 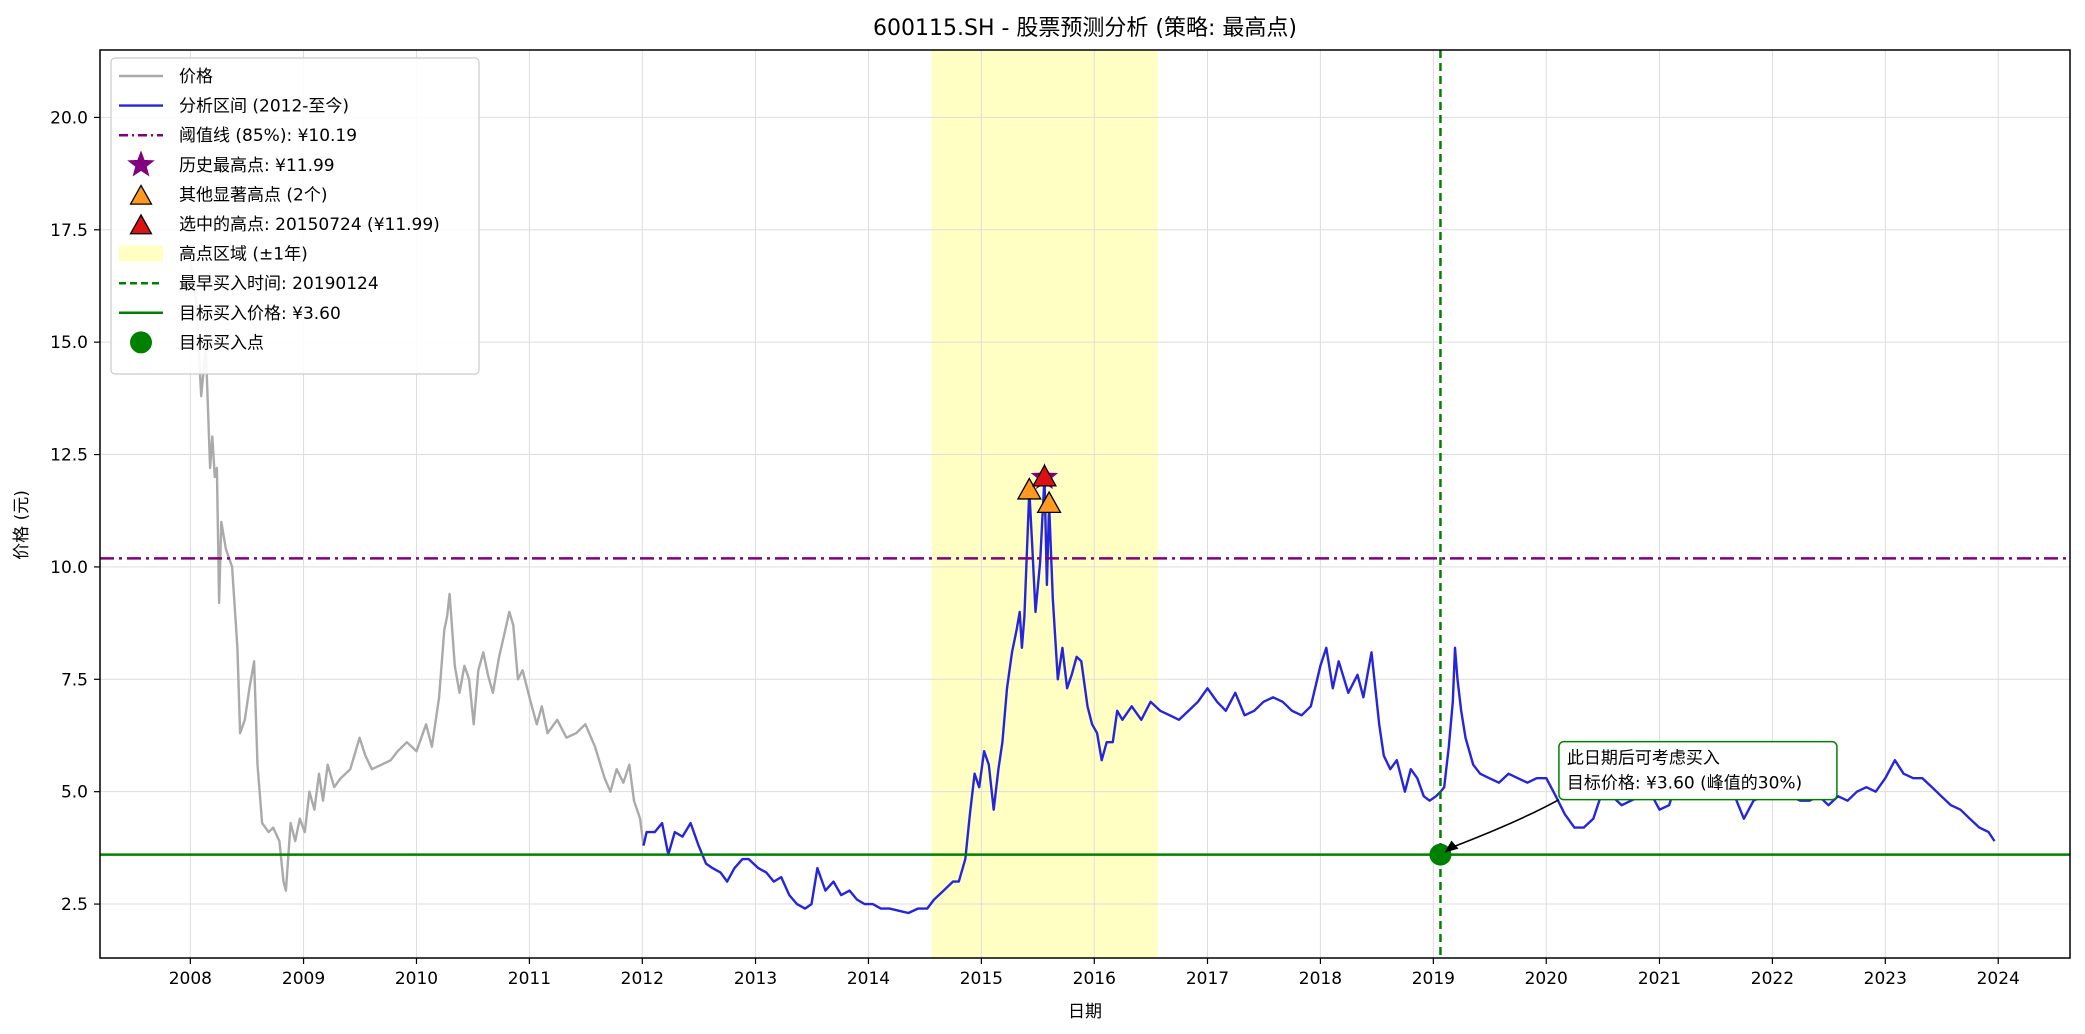 I want to click on x-tick-label-2017: 2017, so click(x=1207, y=979).